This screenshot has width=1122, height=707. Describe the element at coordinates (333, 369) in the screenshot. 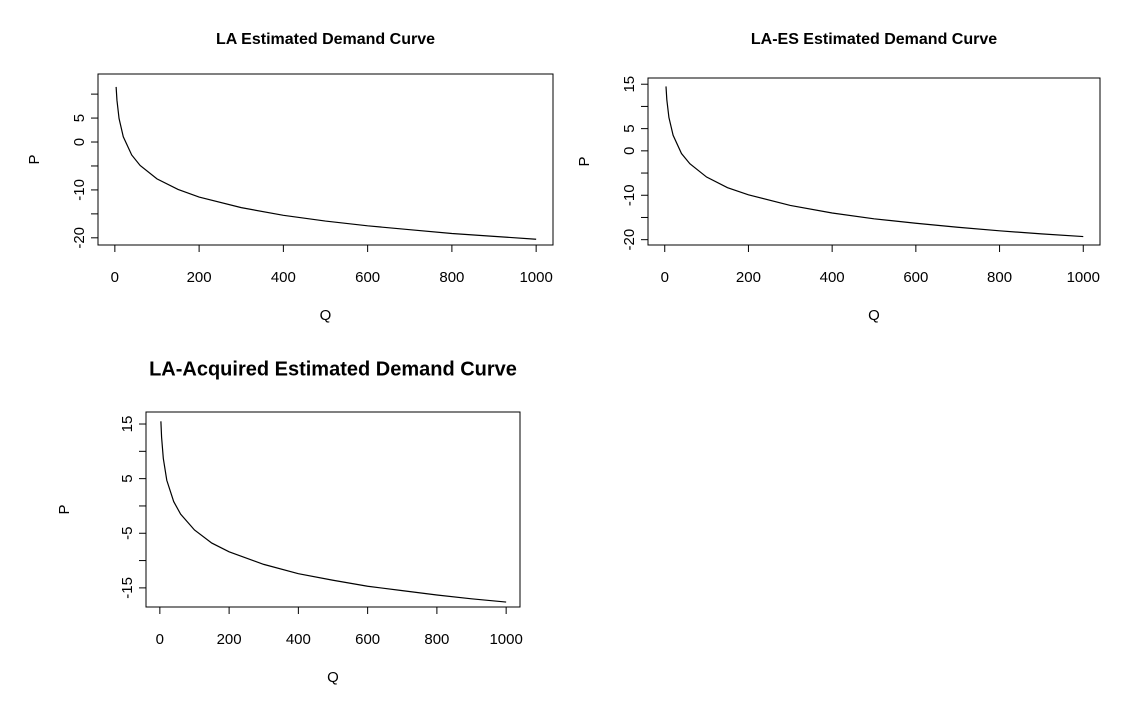

I see `chart-title: LA-Acquired Estimated Demand Curve` at that location.